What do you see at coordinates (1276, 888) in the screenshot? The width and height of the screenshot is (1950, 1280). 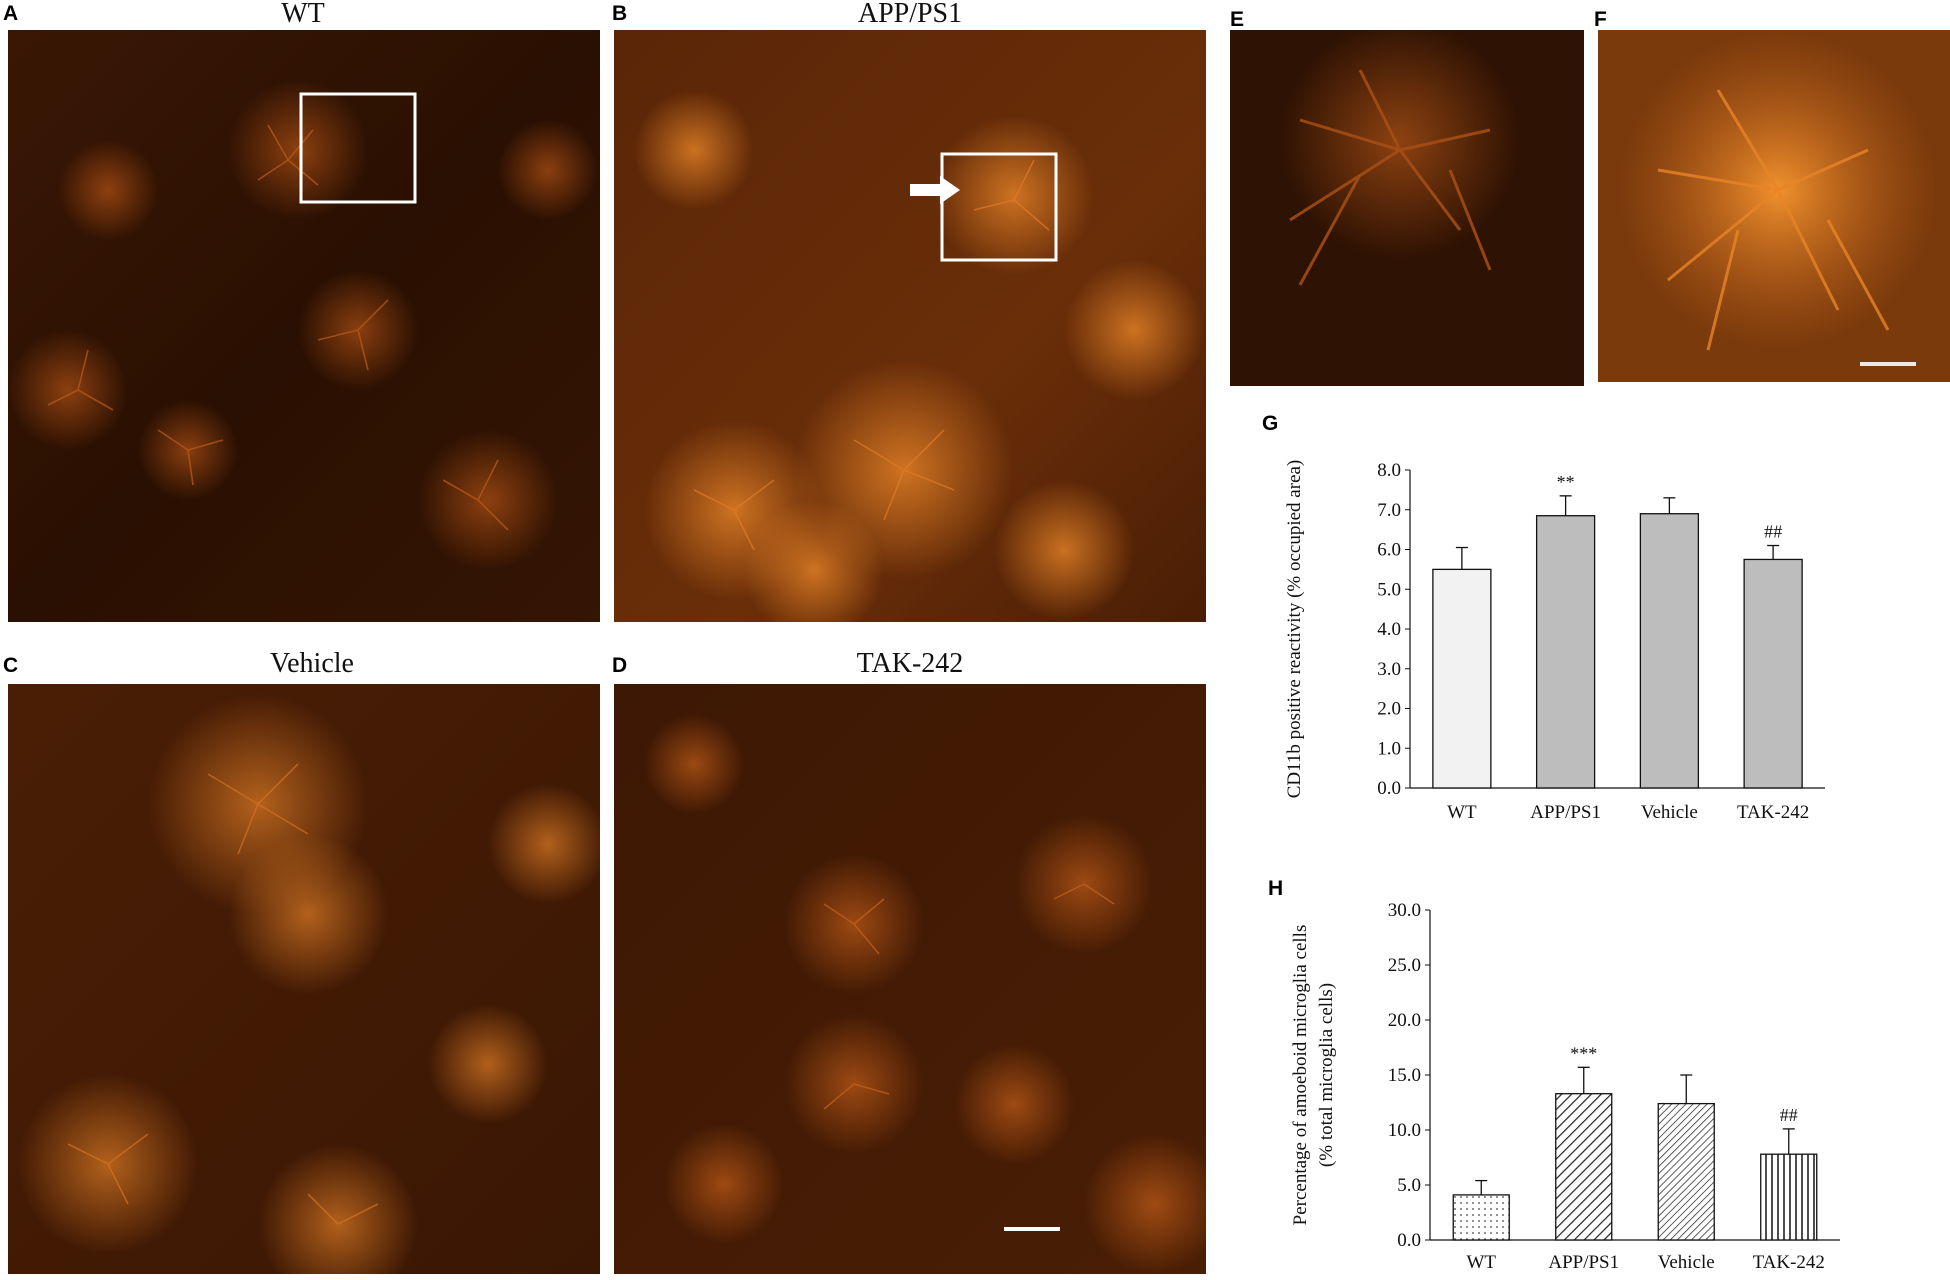 I see `panel-letter-h: H` at bounding box center [1276, 888].